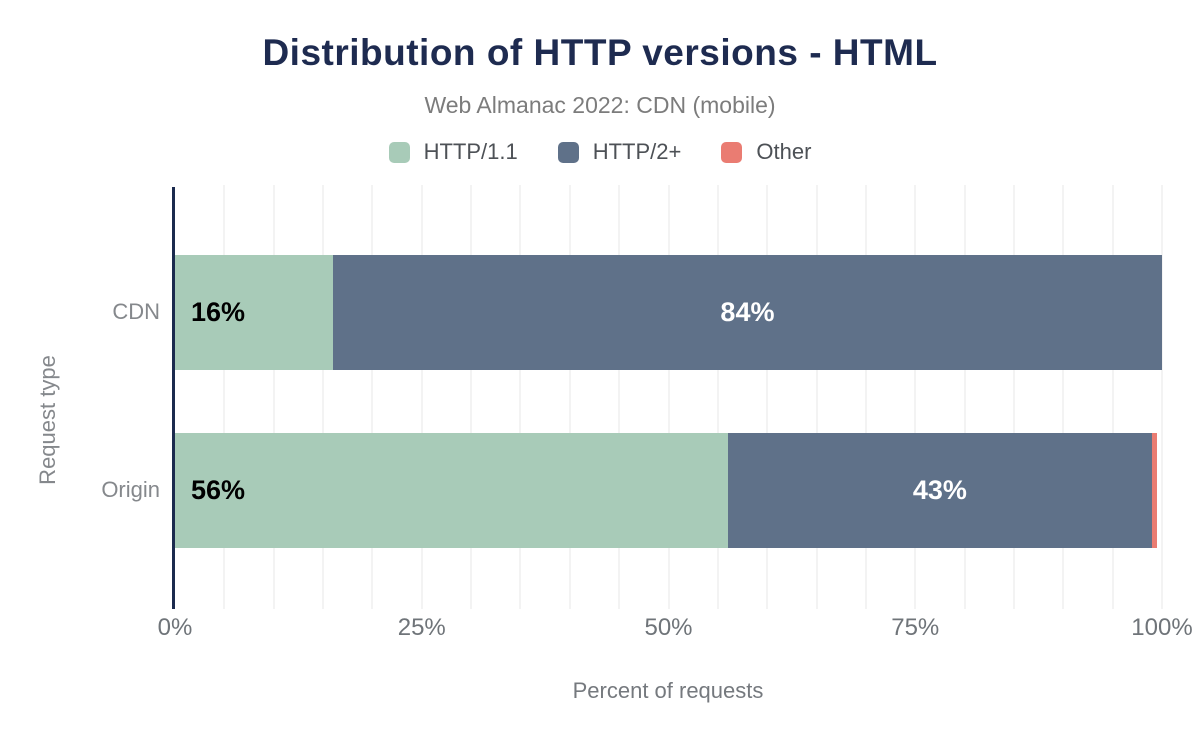 This screenshot has width=1200, height=742. What do you see at coordinates (637, 151) in the screenshot?
I see `legend-label: HTTP/2+` at bounding box center [637, 151].